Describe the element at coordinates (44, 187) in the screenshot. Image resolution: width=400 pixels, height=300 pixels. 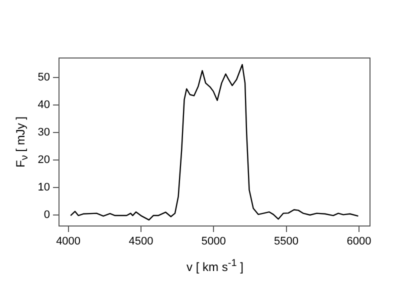
I see `y-tick-label: 10` at that location.